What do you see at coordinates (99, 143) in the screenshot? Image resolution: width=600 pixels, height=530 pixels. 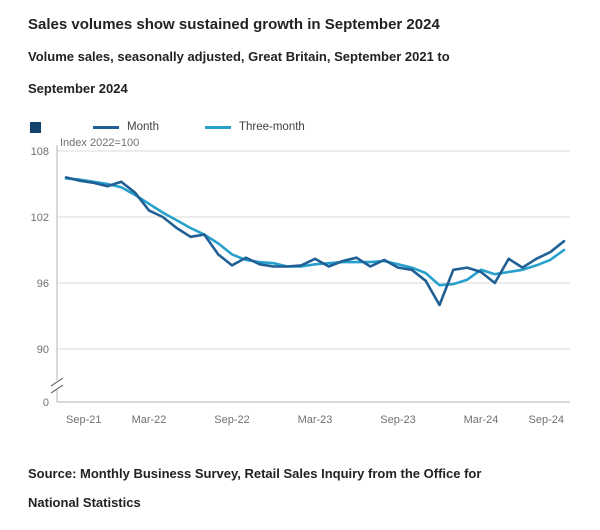 I see `unit-label: Index 2022=100` at bounding box center [99, 143].